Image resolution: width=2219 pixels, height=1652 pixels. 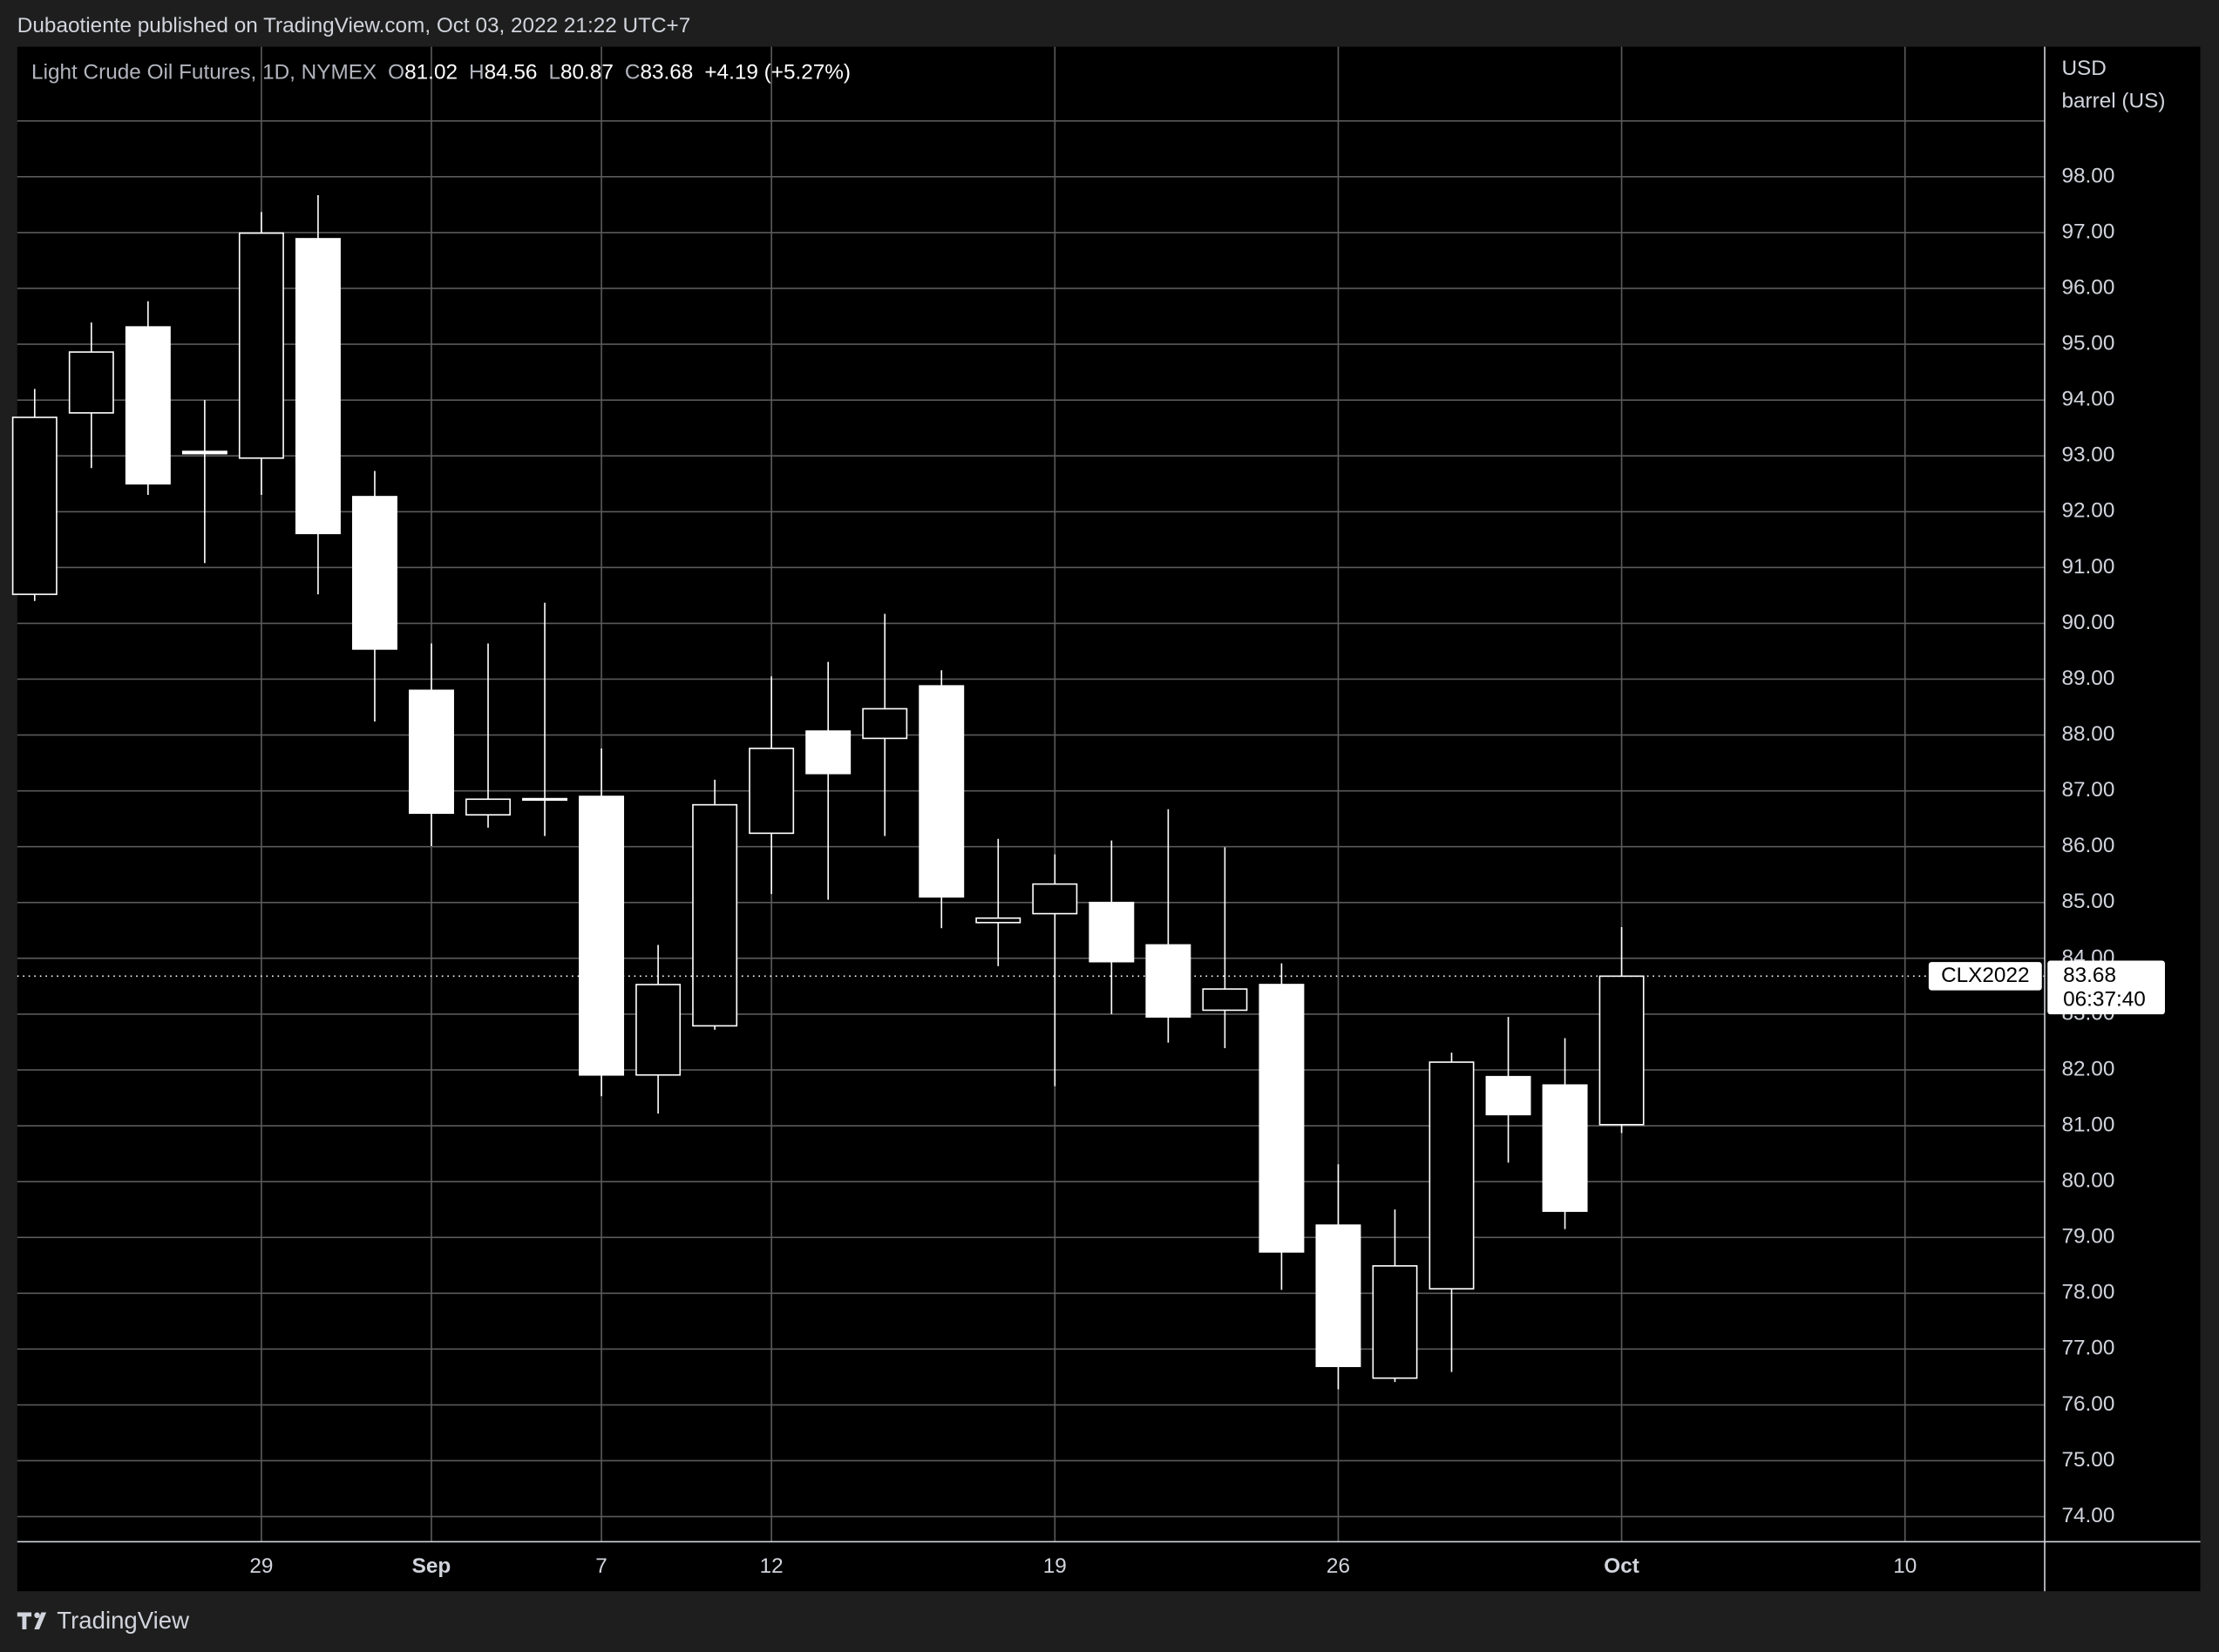 What do you see at coordinates (778, 73) in the screenshot?
I see `legend-change: +4.19 (+5.27%)` at bounding box center [778, 73].